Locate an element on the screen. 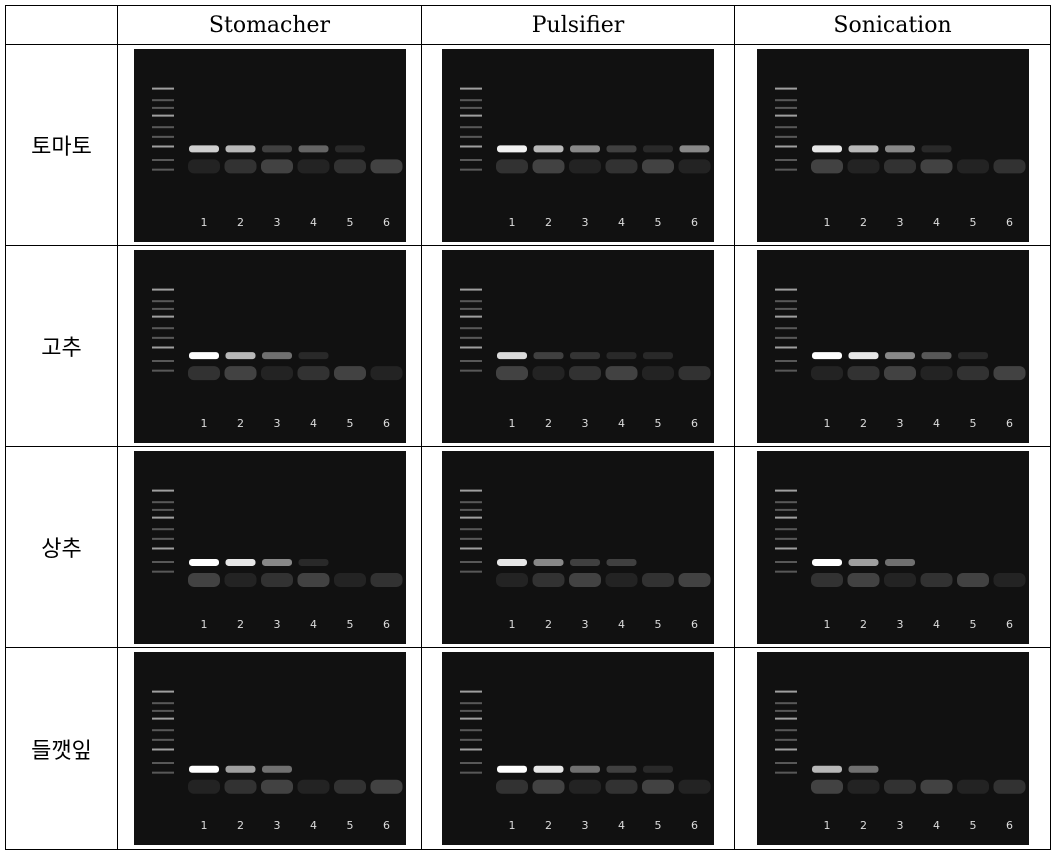 The image size is (1056, 855). row-label: 들깻잎 is located at coordinates (62, 749).